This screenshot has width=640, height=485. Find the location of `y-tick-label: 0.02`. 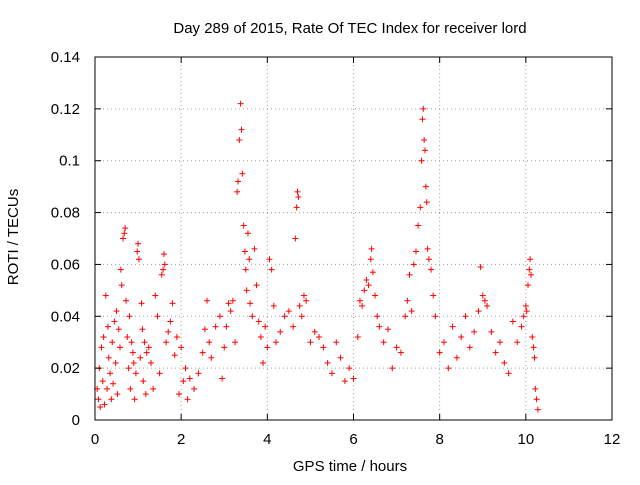

y-tick-label: 0.02 is located at coordinates (65, 368).